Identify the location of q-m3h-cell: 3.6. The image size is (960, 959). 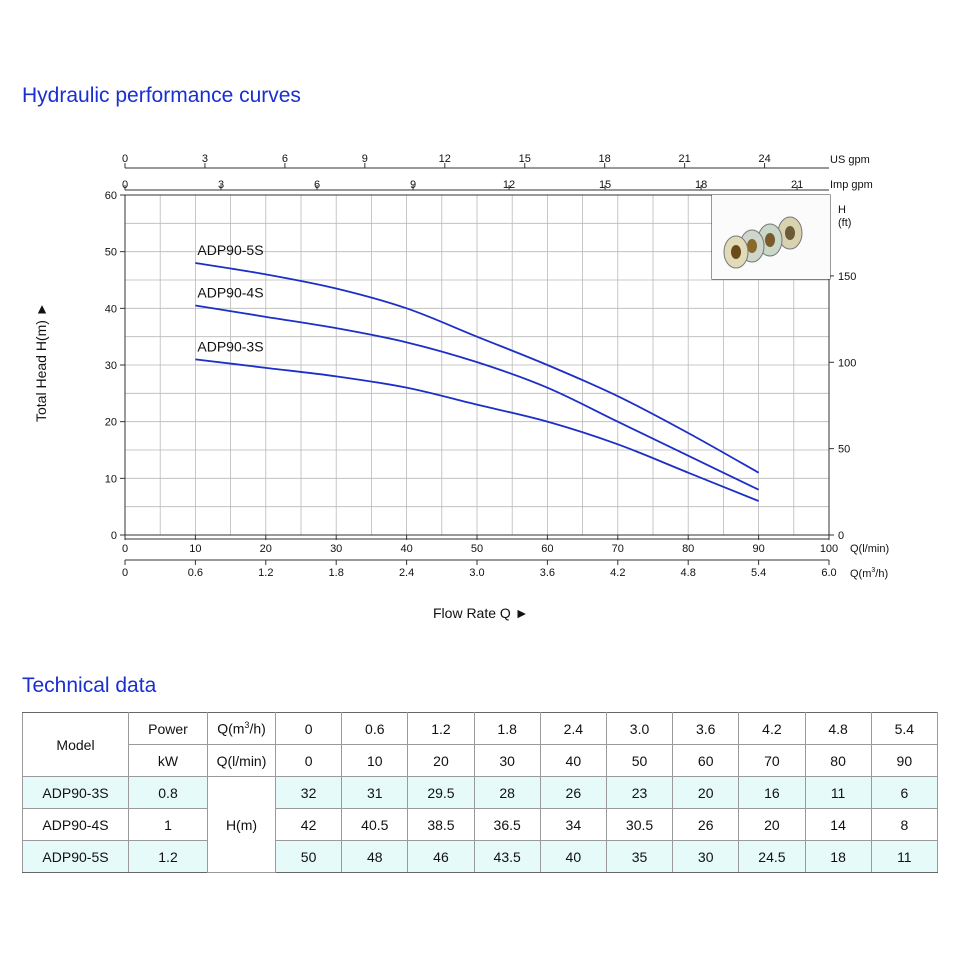
(706, 728).